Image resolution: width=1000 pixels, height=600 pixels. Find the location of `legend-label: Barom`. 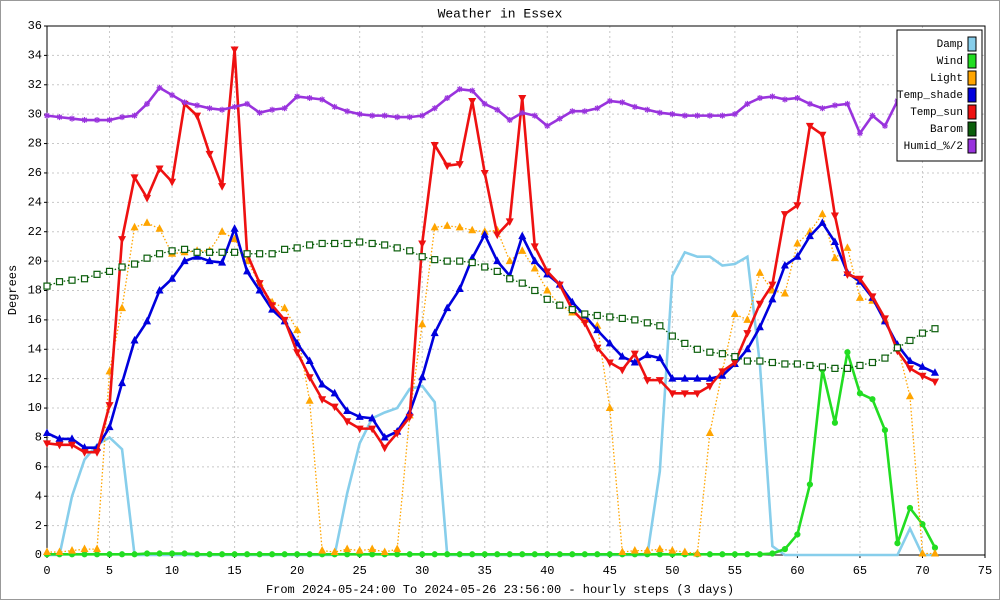

legend-label: Barom is located at coordinates (946, 130).